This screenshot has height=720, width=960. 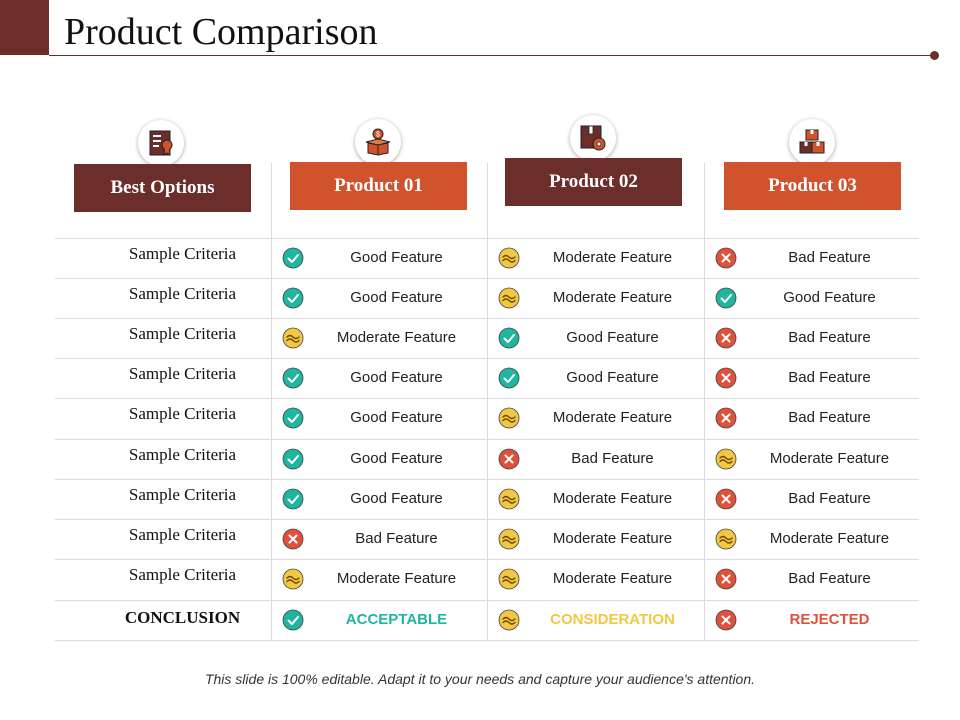 I want to click on column-header-1: Best Options, so click(x=162, y=188).